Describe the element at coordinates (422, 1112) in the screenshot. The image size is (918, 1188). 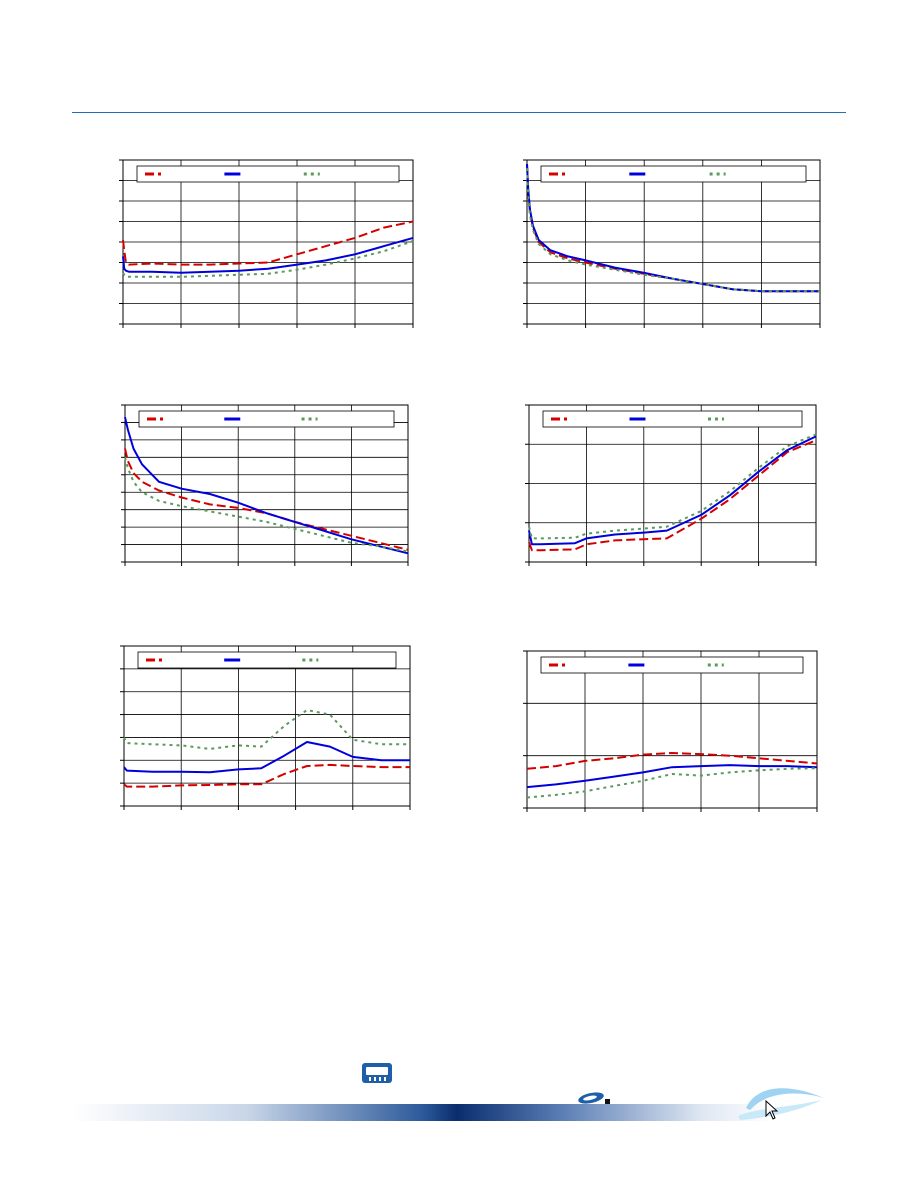
I see `footer-gradient-band` at that location.